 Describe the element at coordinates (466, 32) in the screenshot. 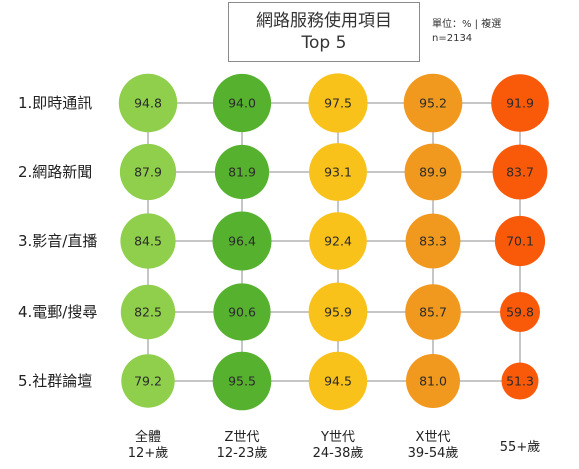

I see `unit-note: 單位：% | 複選 n=2134` at that location.